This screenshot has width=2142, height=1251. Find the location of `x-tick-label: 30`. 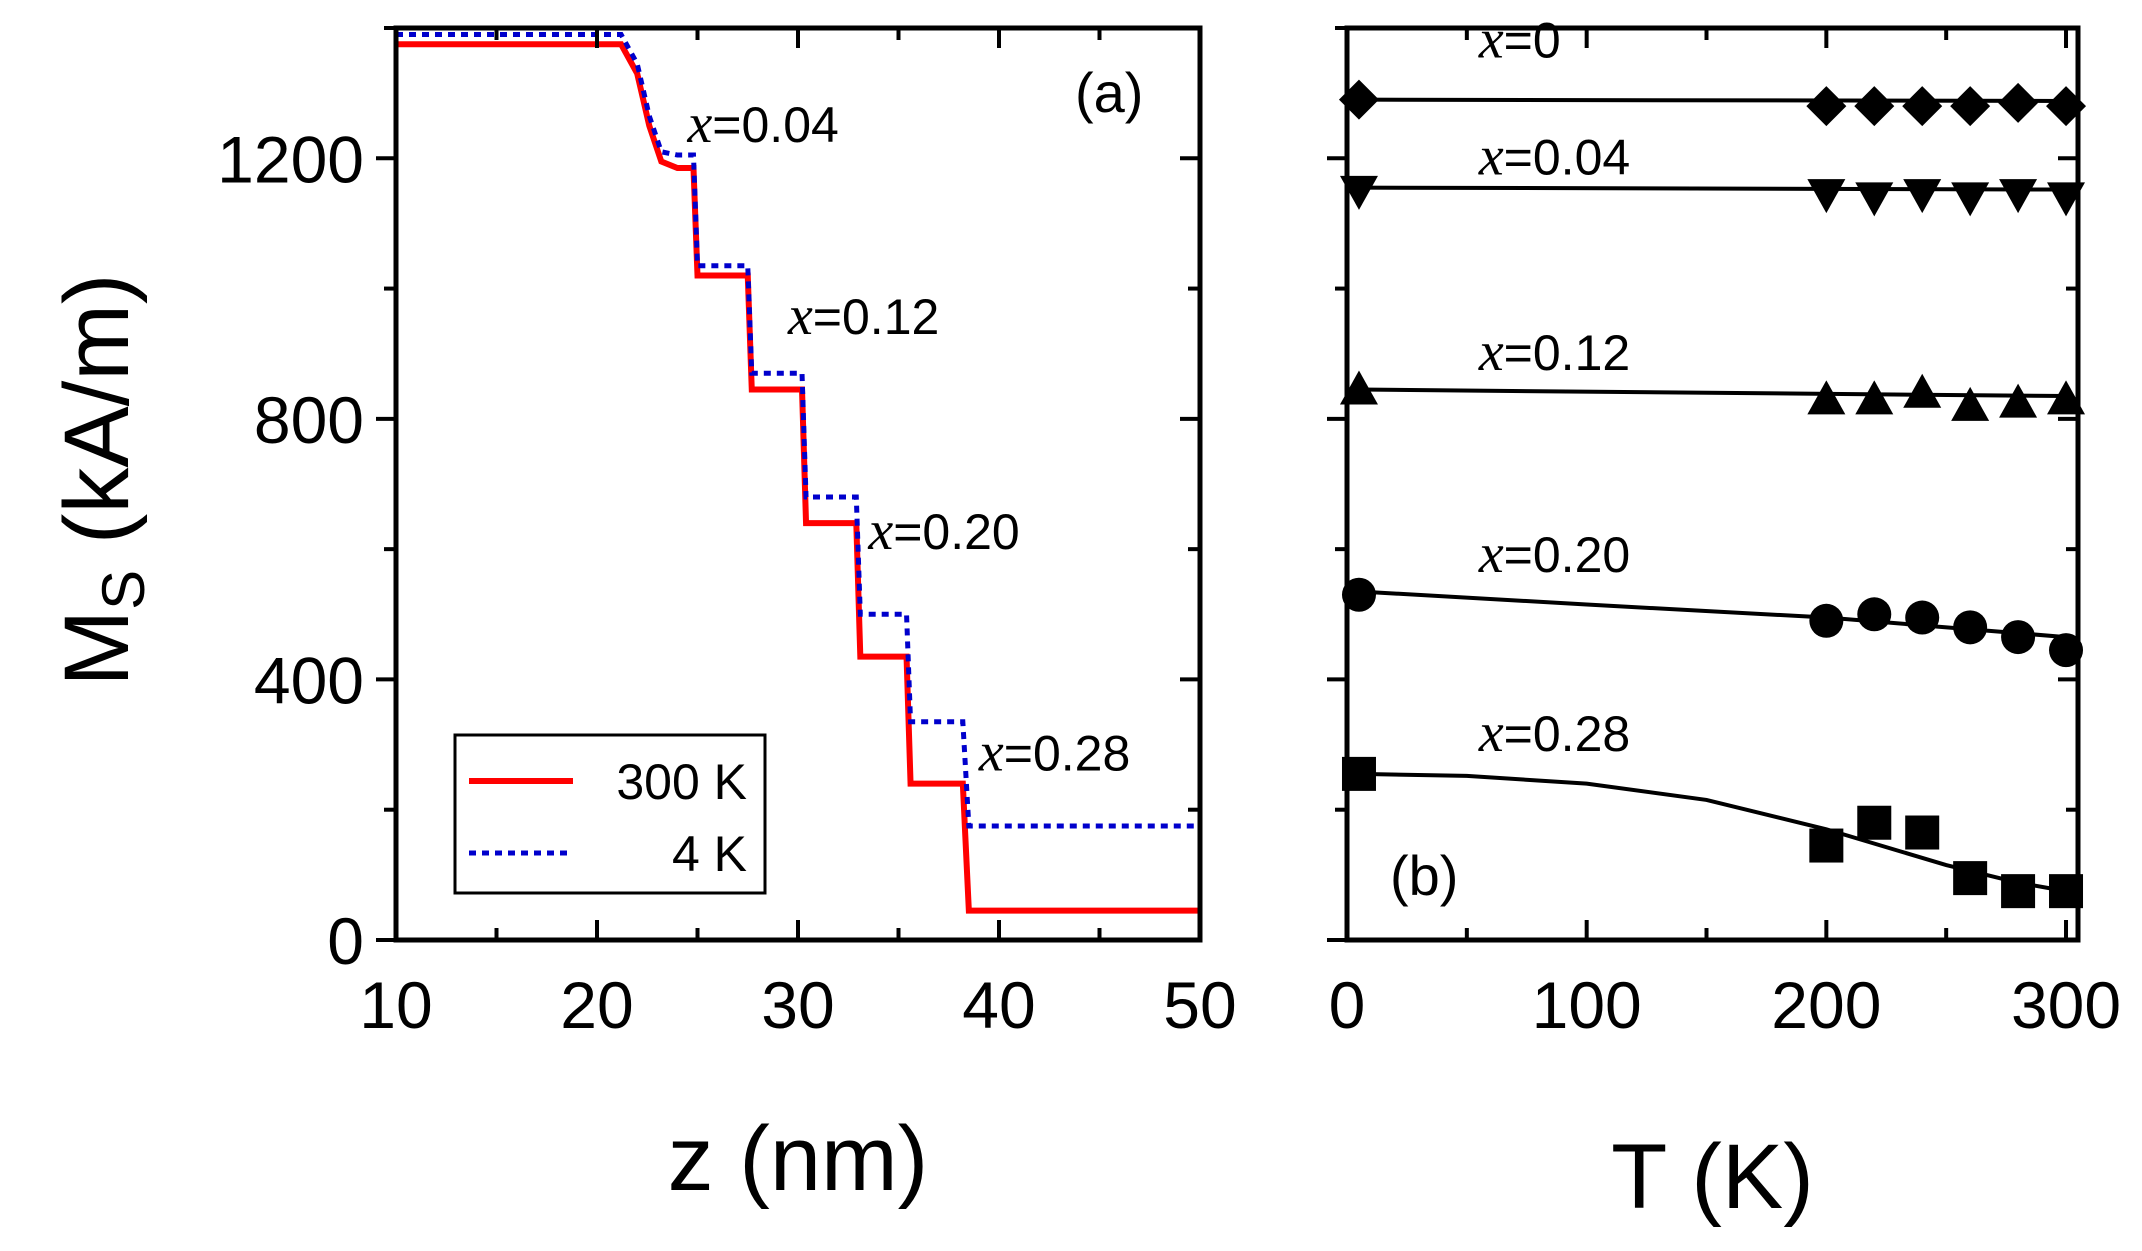

x-tick-label: 30 is located at coordinates (797, 1005).